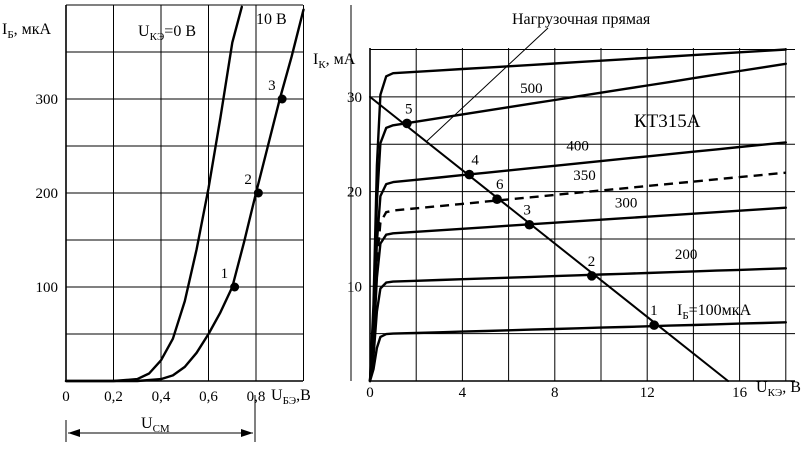 This screenshot has height=451, width=812. Describe the element at coordinates (584, 176) in the screenshot. I see `curve-label-350: 350` at that location.